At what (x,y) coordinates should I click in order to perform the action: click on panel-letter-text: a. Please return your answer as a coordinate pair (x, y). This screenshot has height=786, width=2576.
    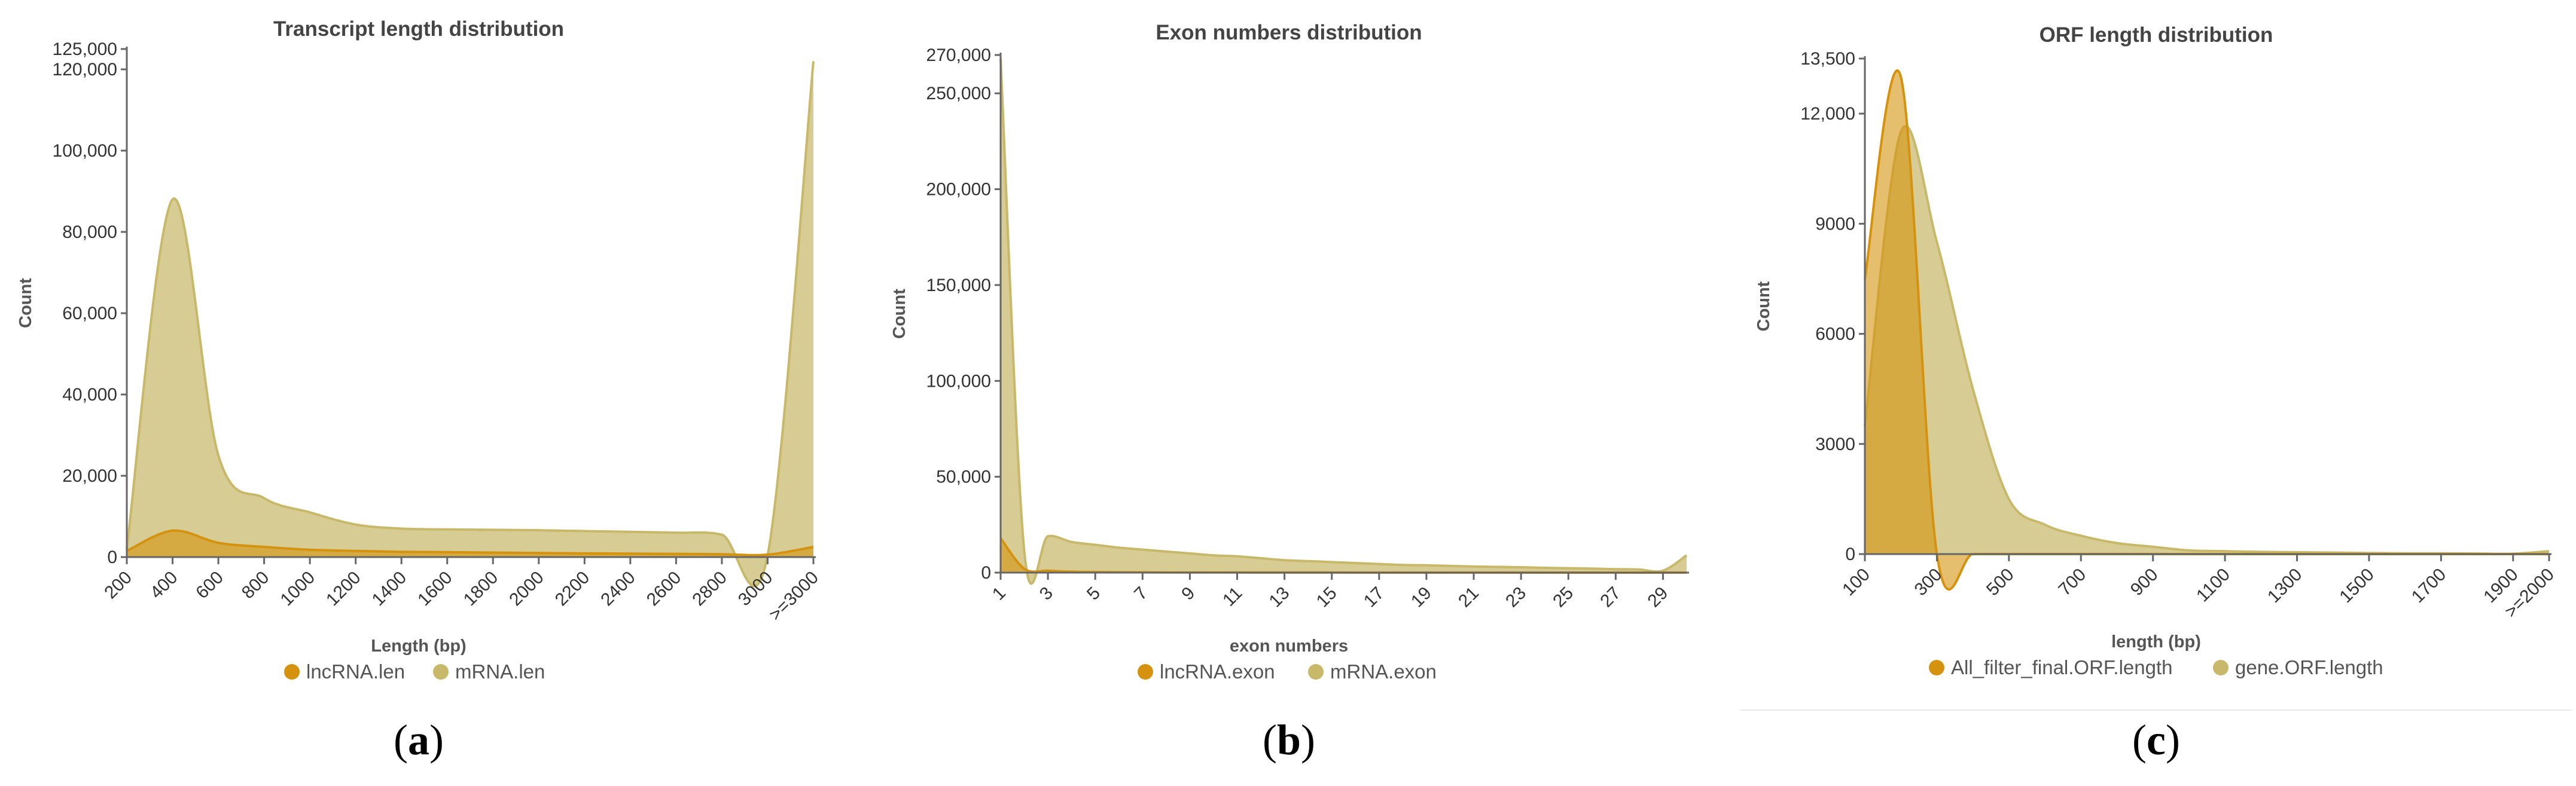
    Looking at the image, I should click on (419, 740).